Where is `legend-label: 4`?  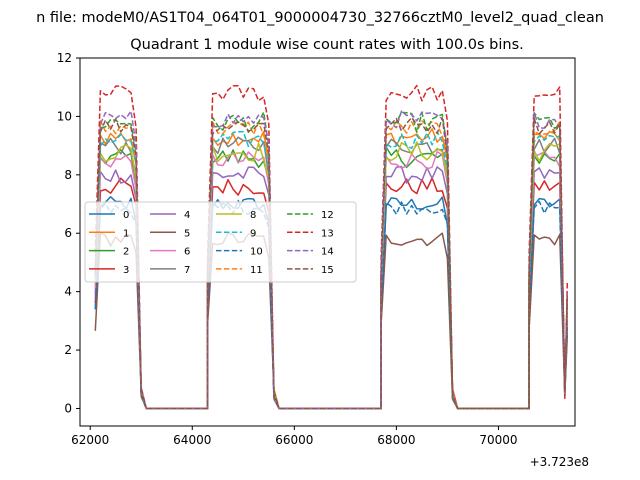
legend-label: 4 is located at coordinates (187, 215).